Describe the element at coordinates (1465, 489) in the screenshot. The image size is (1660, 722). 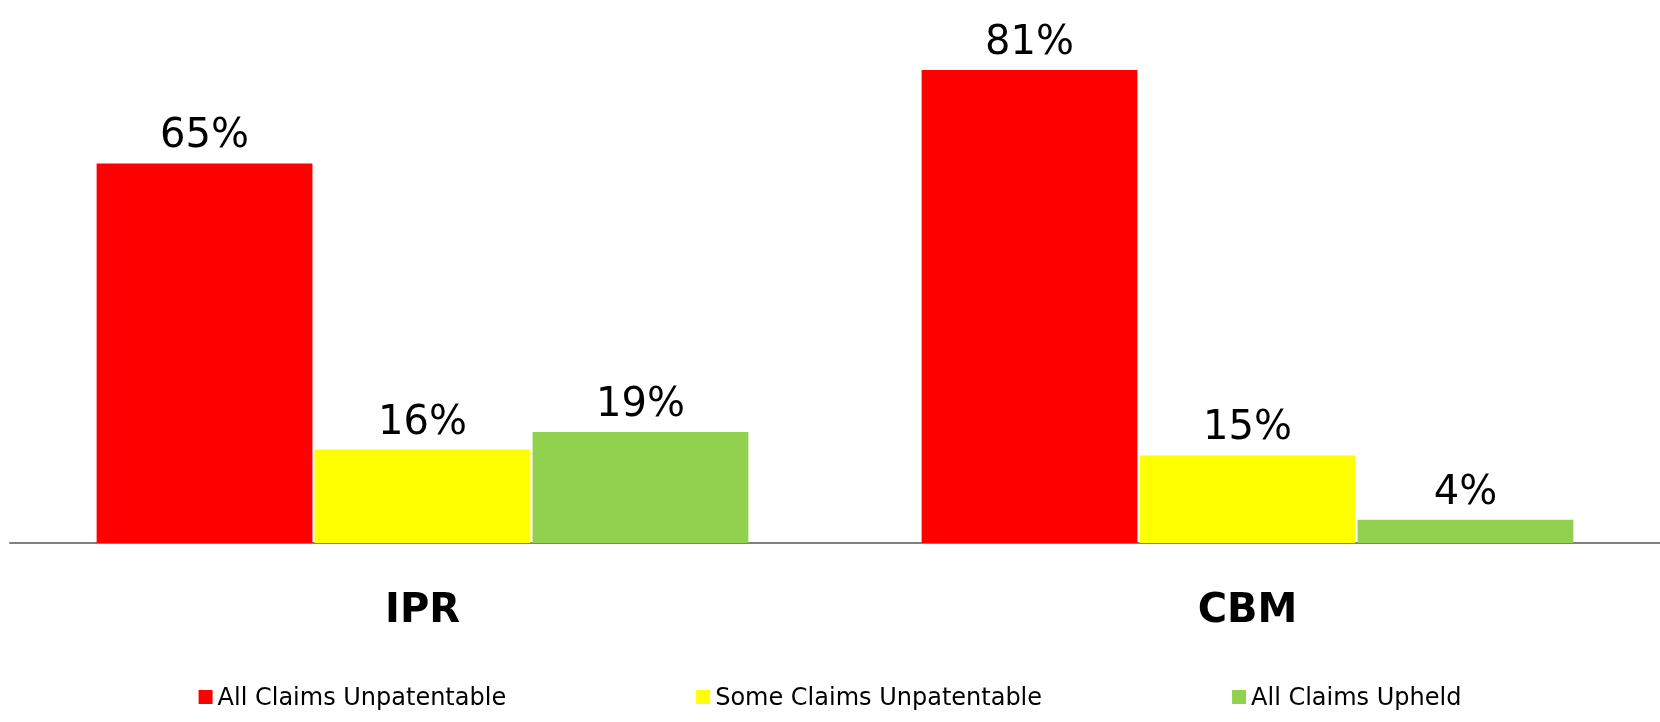
I see `data-label: 4%` at that location.